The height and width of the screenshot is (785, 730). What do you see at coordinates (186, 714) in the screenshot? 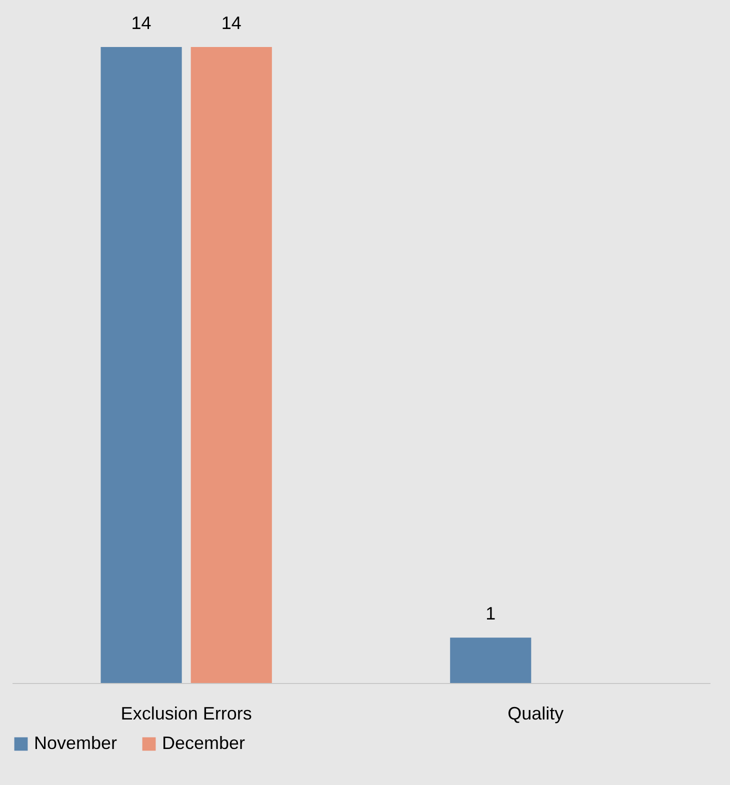
I see `x-tick-label: Exclusion Errors` at bounding box center [186, 714].